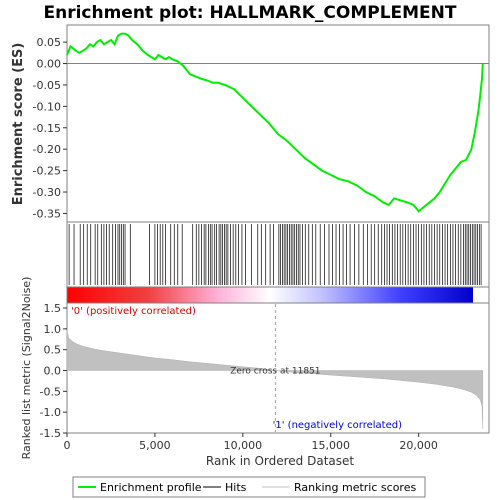 The height and width of the screenshot is (500, 500). Describe the element at coordinates (236, 487) in the screenshot. I see `legend-hits-label: Hits` at that location.